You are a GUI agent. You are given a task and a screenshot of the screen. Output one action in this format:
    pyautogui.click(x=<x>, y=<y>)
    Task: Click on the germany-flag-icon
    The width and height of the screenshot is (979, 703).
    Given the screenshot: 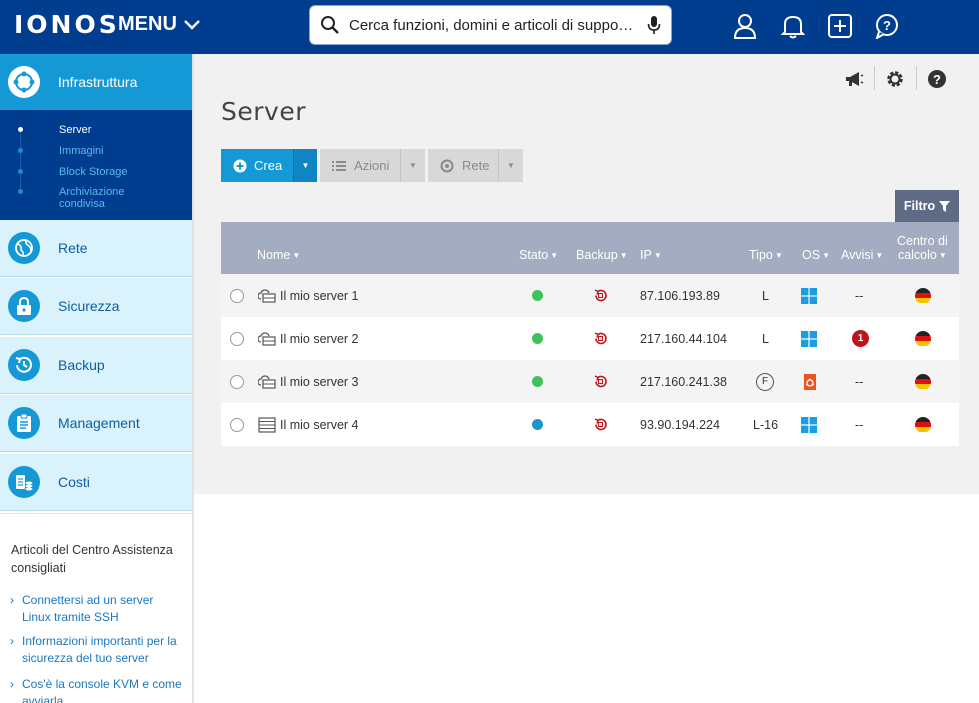 What is the action you would take?
    pyautogui.click(x=923, y=295)
    